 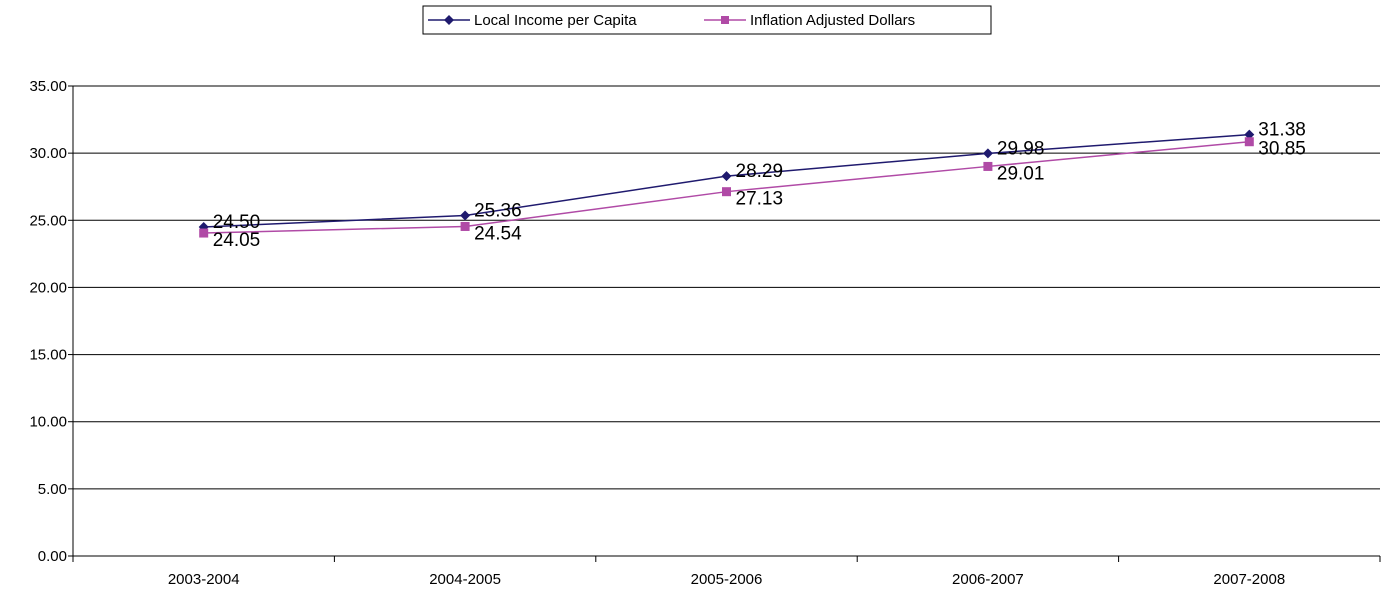 I want to click on legend-marker-local-income, so click(x=449, y=20).